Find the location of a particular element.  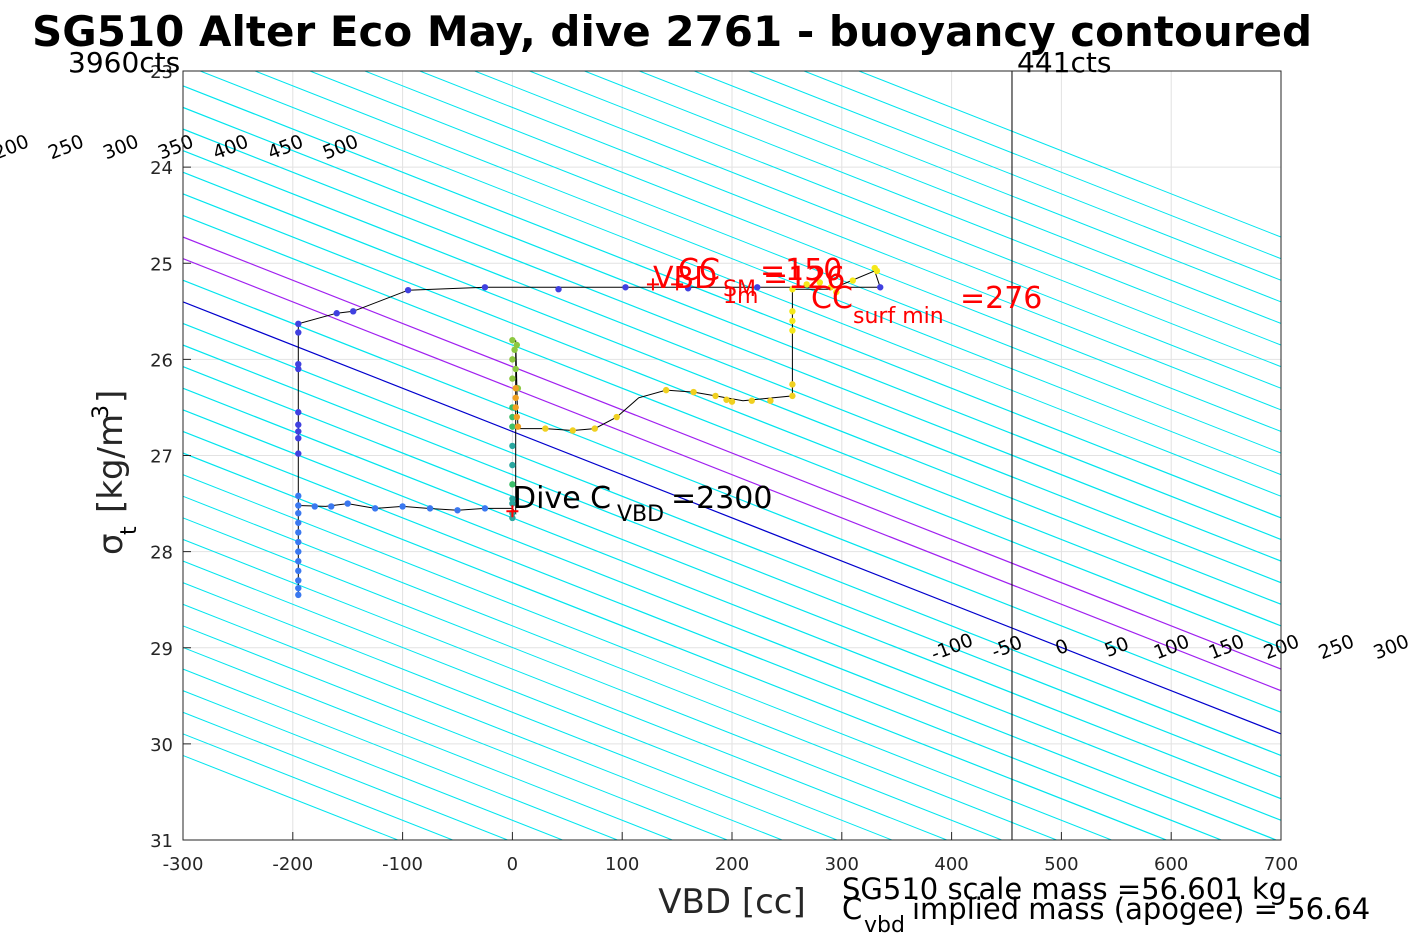

svg-text: surf min is located at coordinates (898, 316).